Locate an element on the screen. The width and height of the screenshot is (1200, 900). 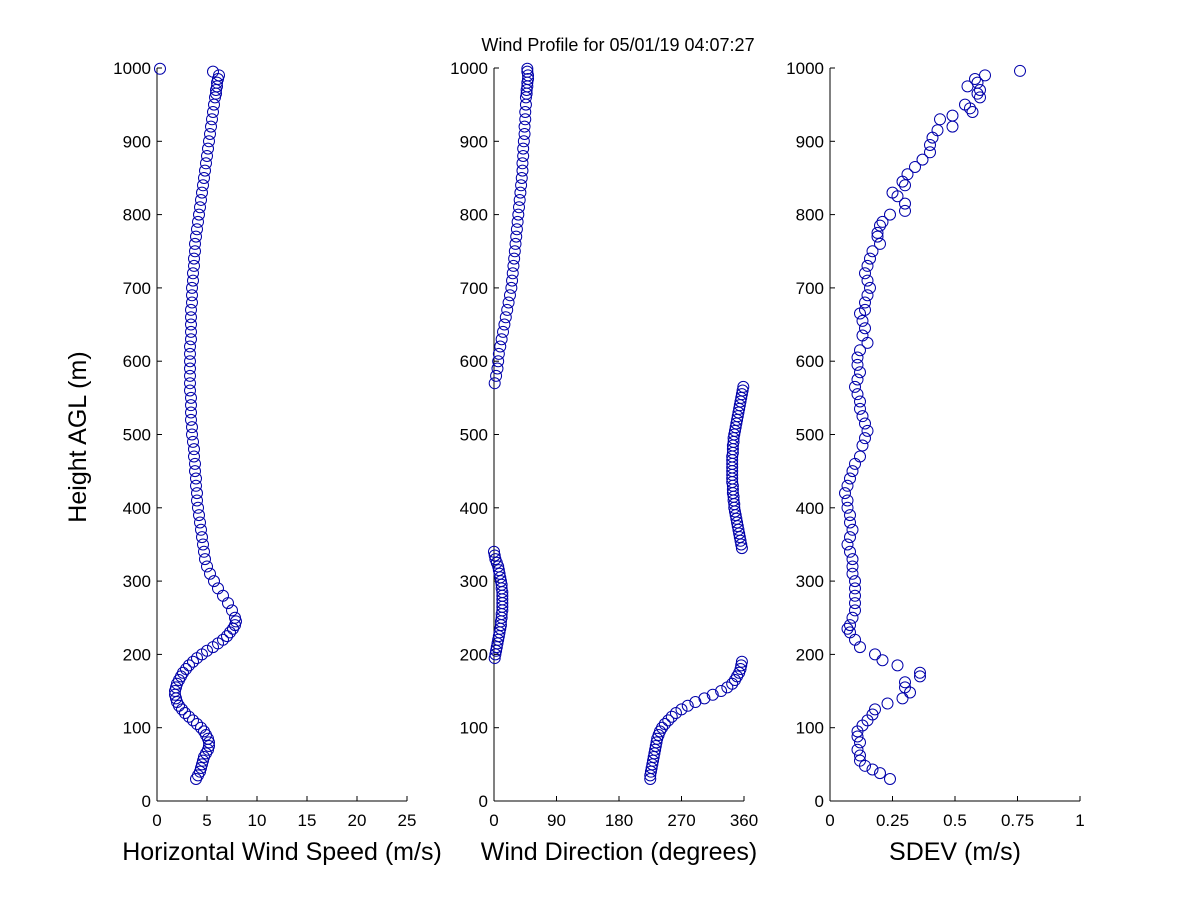
x-axis-label: Wind Direction (degrees) is located at coordinates (619, 852).